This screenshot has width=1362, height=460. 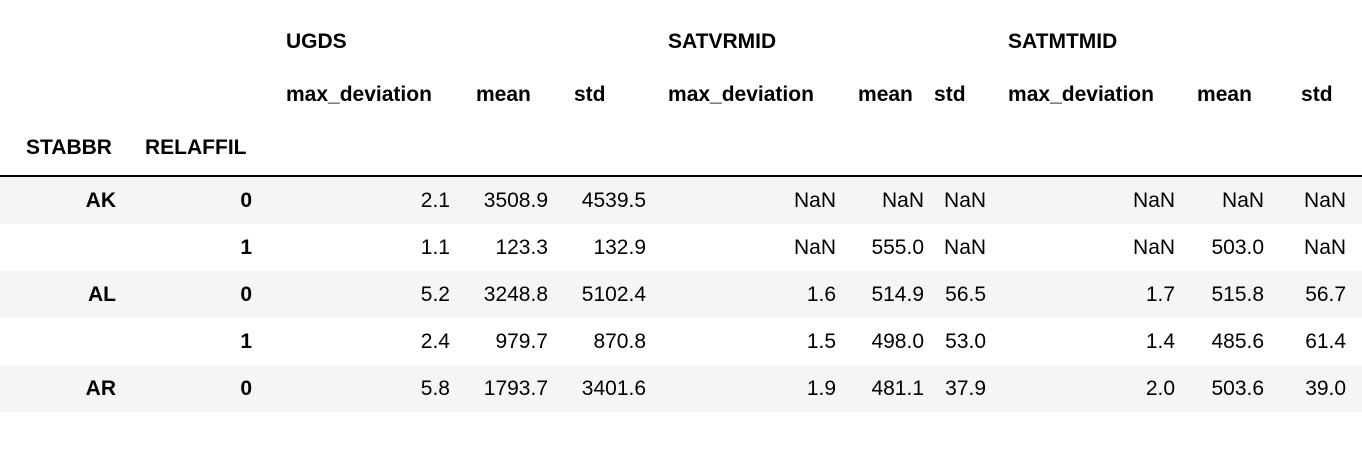 What do you see at coordinates (955, 294) in the screenshot?
I see `table-cell: 56.5` at bounding box center [955, 294].